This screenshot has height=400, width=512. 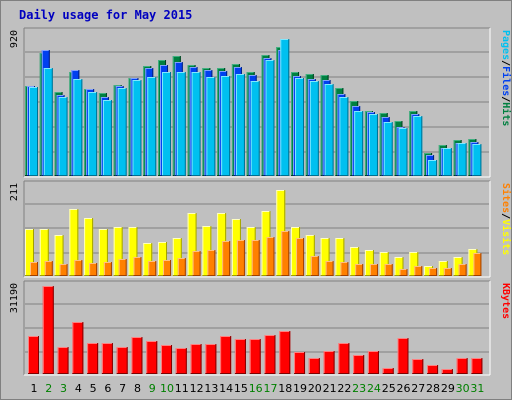 I want to click on axis-legend-hits: Pages/Files/Hits, so click(x=506, y=78).